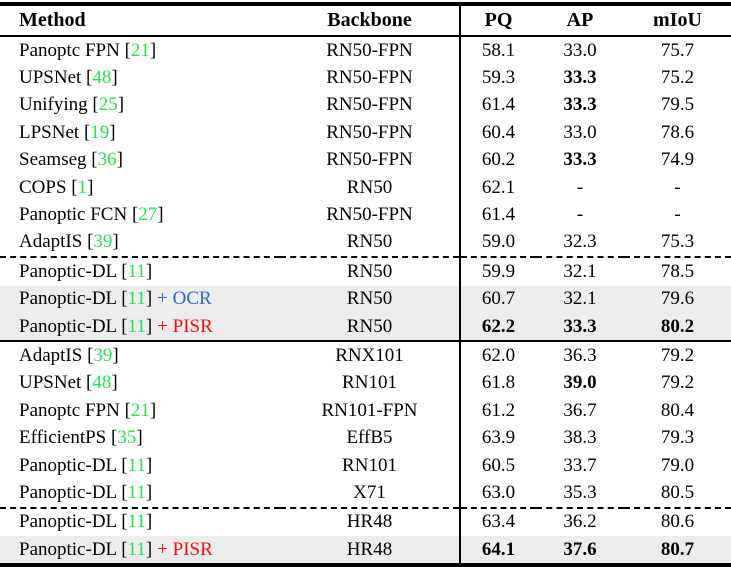 The height and width of the screenshot is (567, 731). I want to click on method-name: Panoptic FCN, so click(73, 215).